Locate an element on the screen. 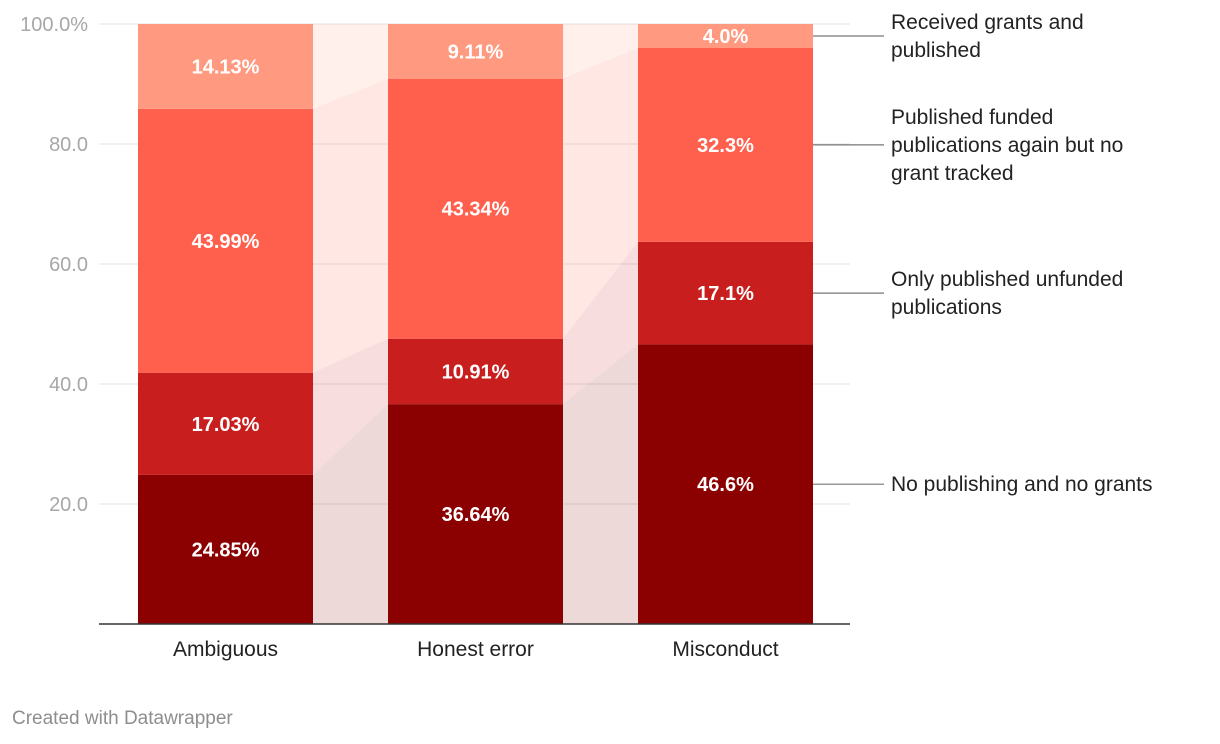  legend-label: No publishing and no grants is located at coordinates (1022, 484).